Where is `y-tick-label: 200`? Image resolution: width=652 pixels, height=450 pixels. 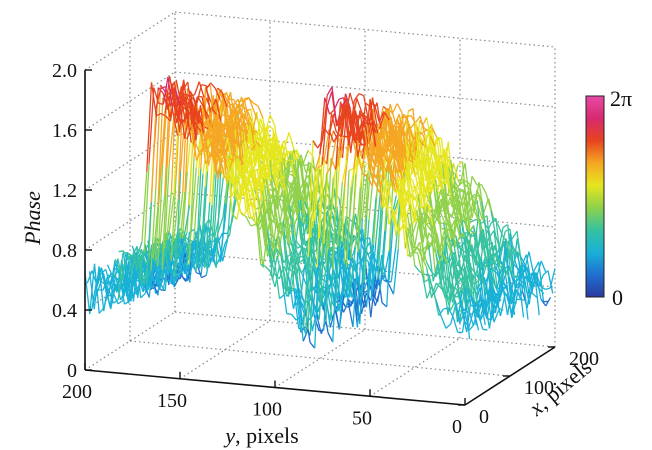 y-tick-label: 200 is located at coordinates (77, 392).